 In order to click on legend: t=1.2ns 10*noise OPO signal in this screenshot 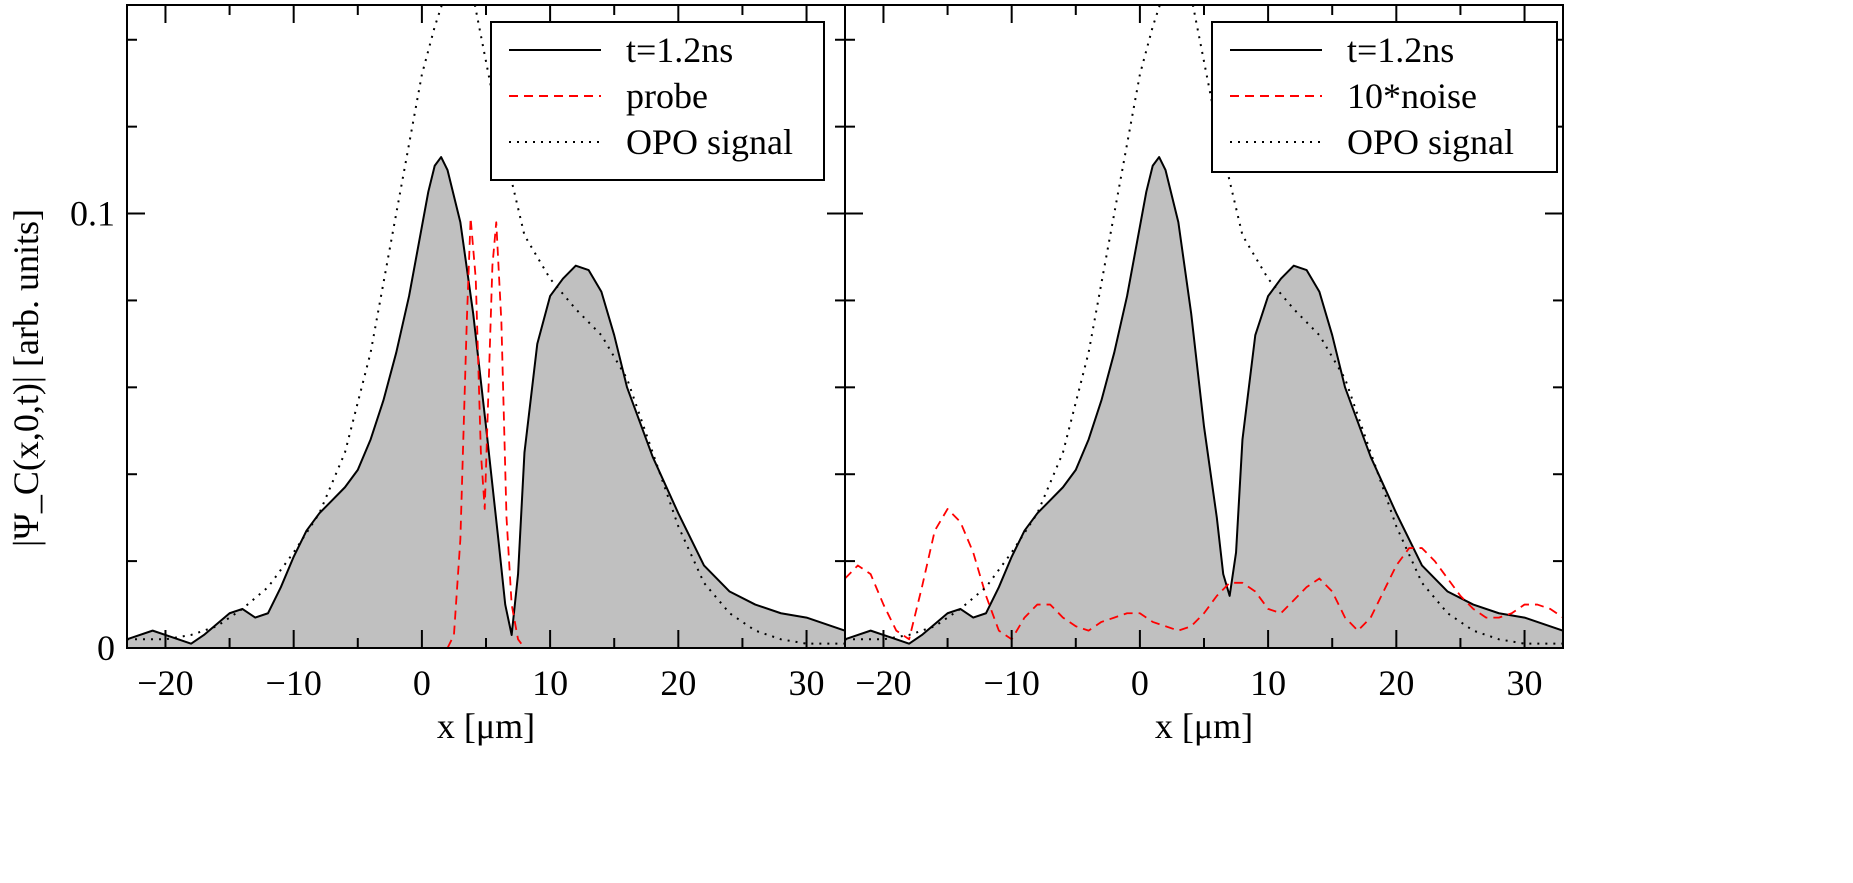, I will do `click(1384, 97)`.